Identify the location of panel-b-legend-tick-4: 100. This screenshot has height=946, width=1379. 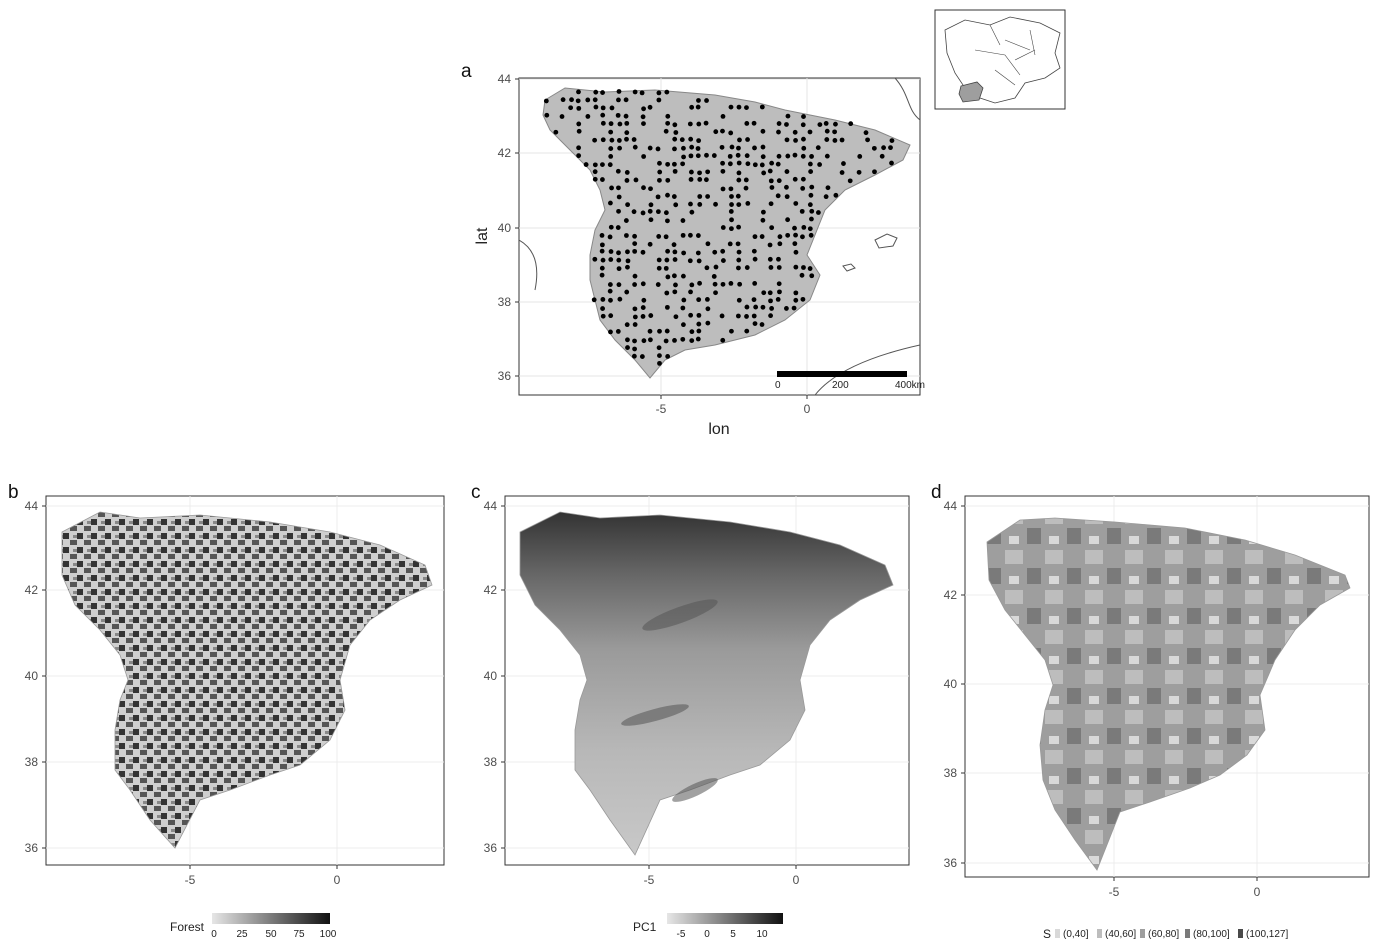
(328, 934).